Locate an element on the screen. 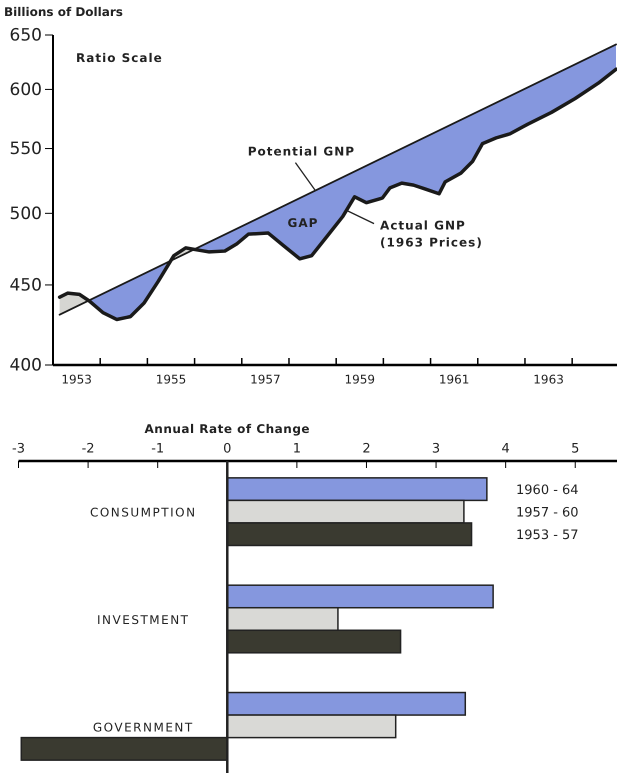  annotation: GAP is located at coordinates (303, 223).